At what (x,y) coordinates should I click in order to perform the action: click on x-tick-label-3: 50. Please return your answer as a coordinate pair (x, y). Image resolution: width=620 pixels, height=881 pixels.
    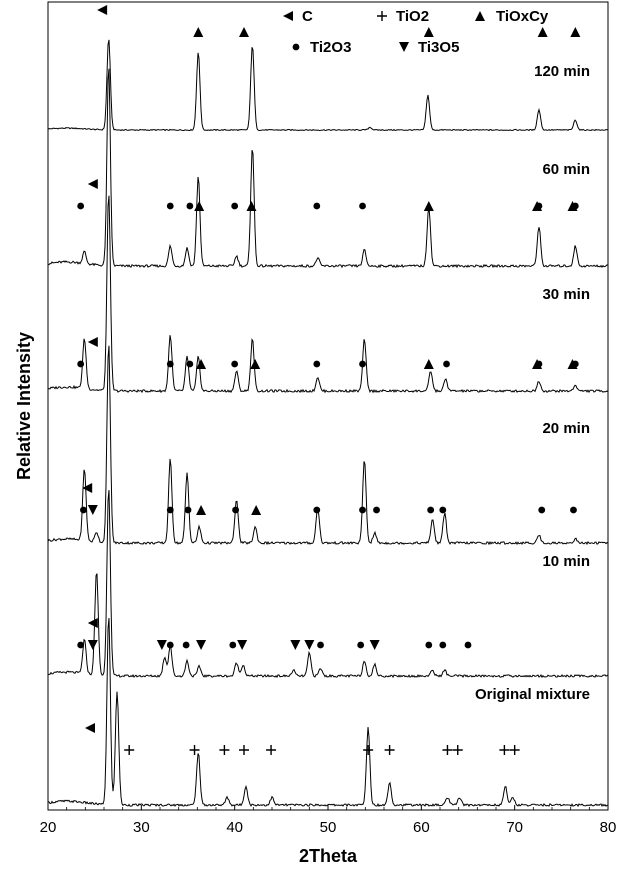
    Looking at the image, I should click on (328, 827).